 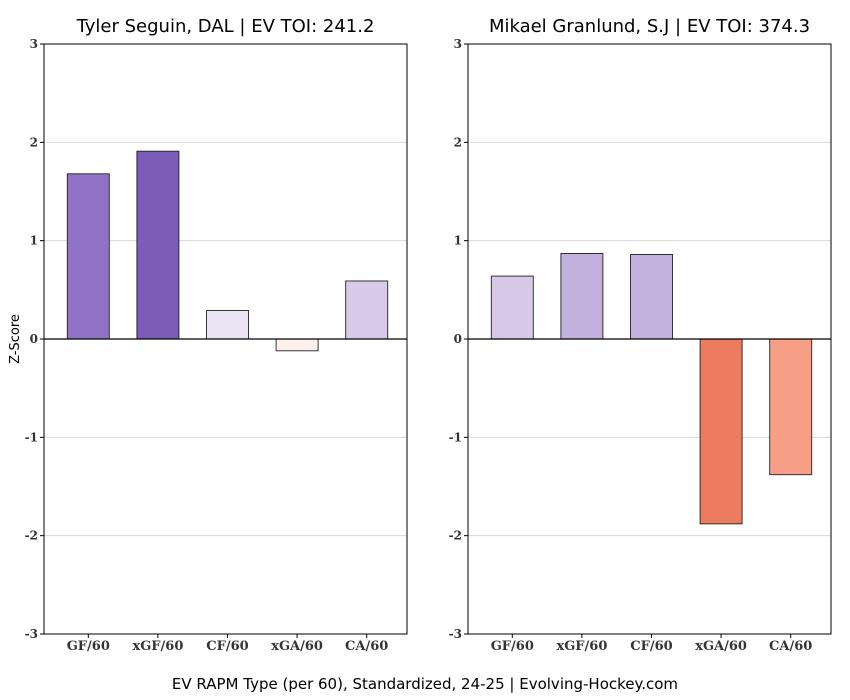 What do you see at coordinates (649, 26) in the screenshot?
I see `chart-title: Mikael Granlund, S.J | EV TOI: 374.3` at bounding box center [649, 26].